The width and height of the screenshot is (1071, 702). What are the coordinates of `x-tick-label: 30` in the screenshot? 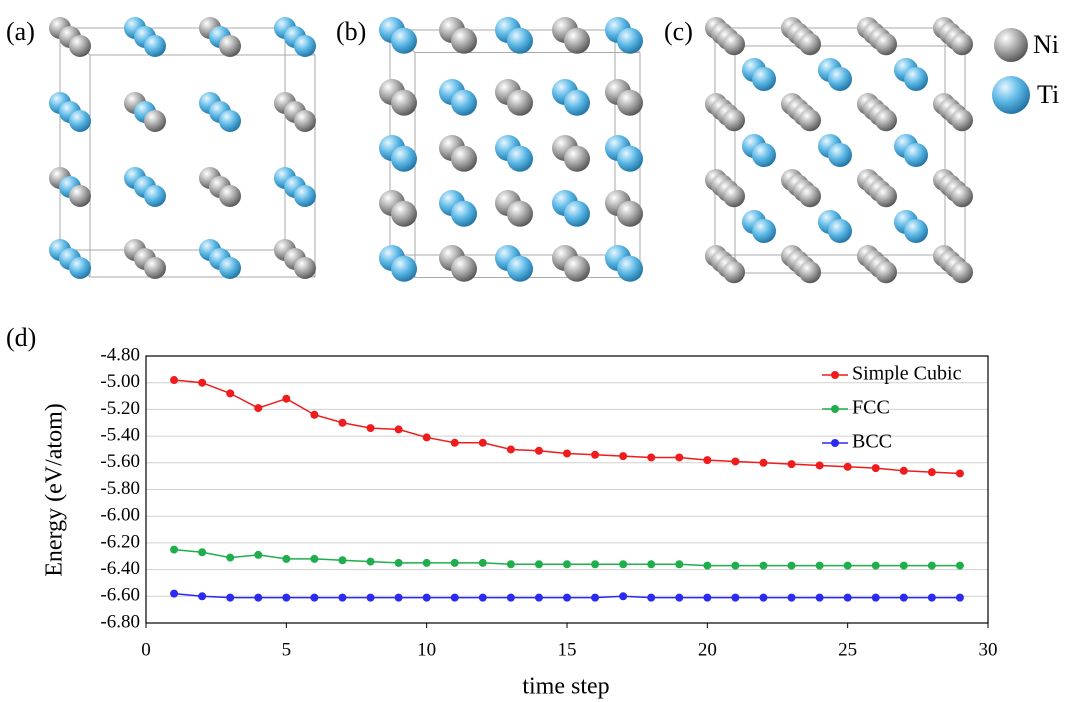 It's located at (988, 649).